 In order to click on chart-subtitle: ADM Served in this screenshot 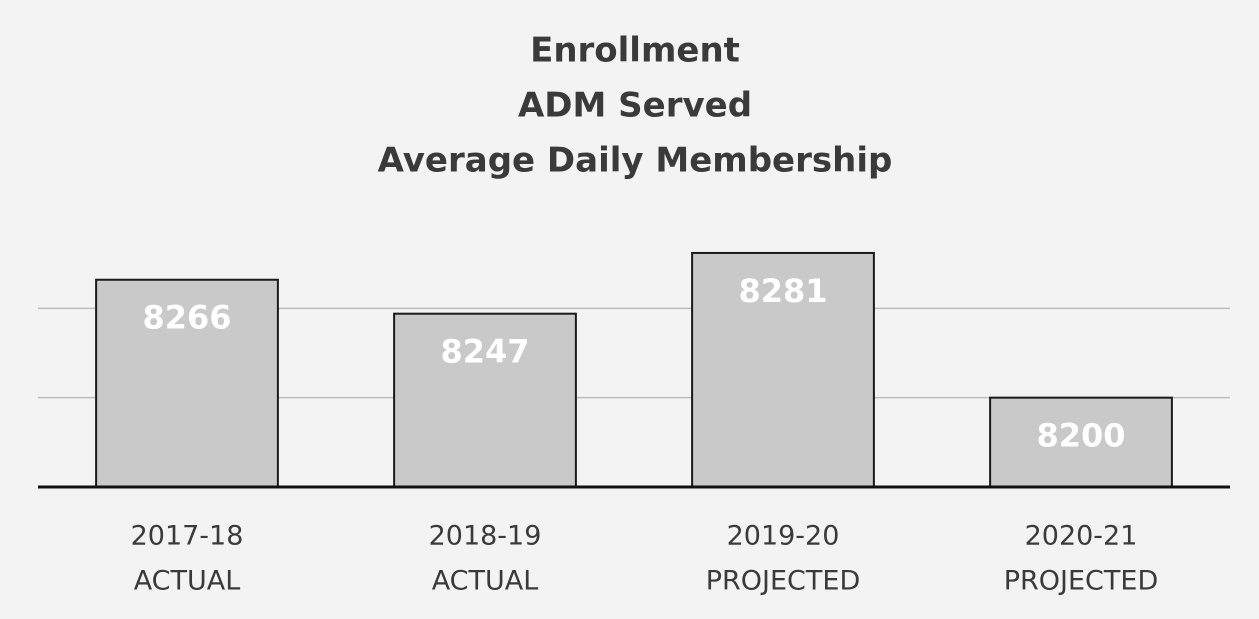, I will do `click(635, 106)`.